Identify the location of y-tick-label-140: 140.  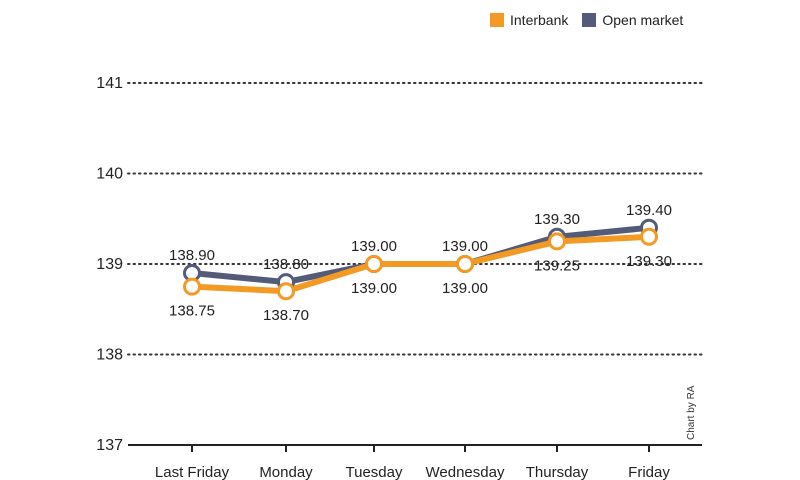
(109, 174).